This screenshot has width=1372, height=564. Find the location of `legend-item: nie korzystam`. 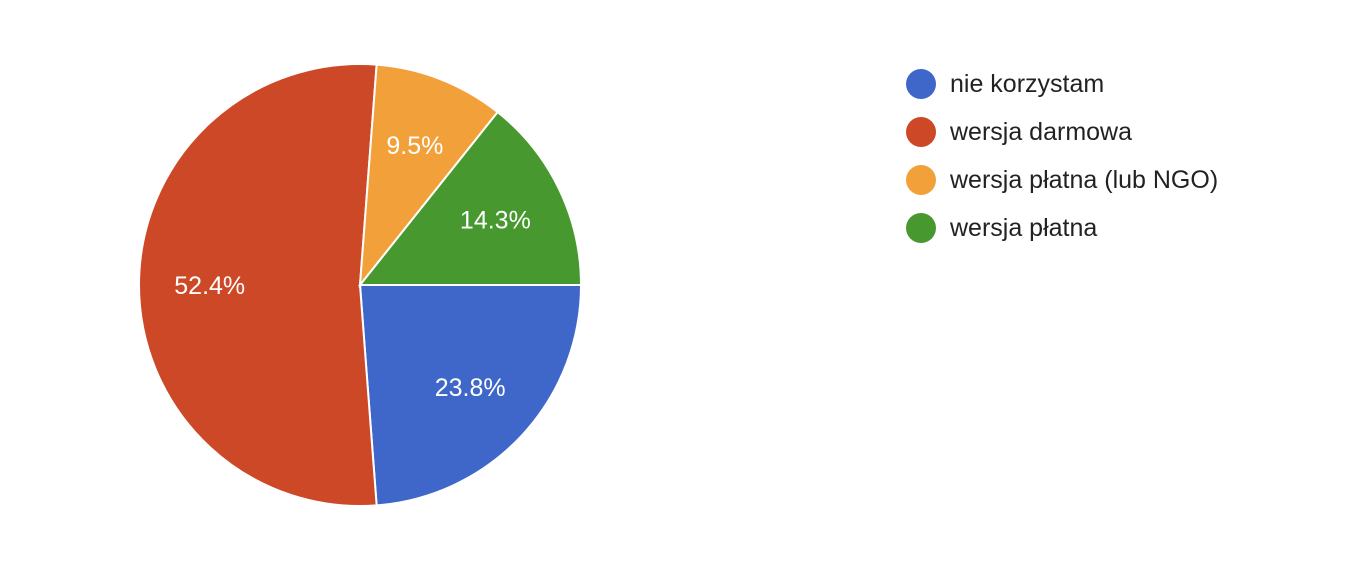

legend-item: nie korzystam is located at coordinates (1062, 84).